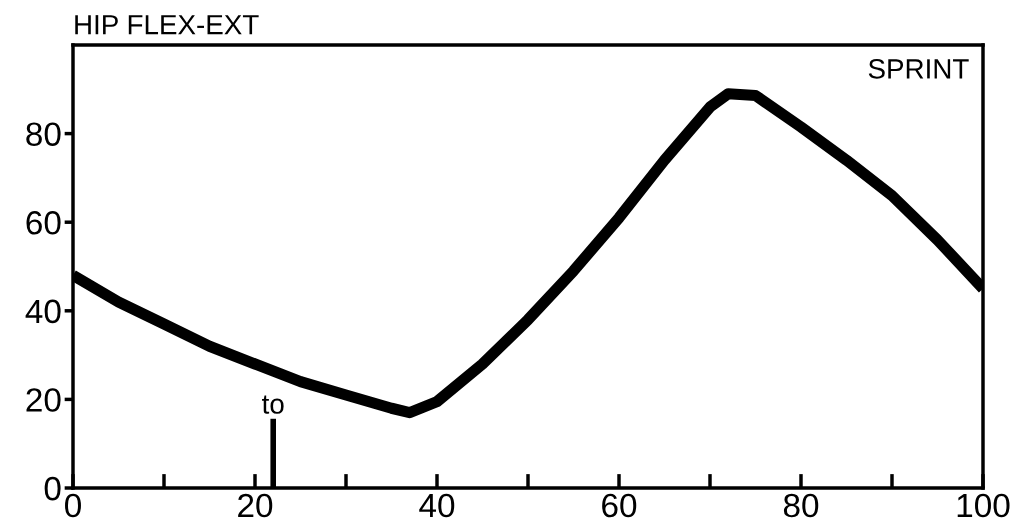  What do you see at coordinates (619, 505) in the screenshot?
I see `x-tick-label: 60` at bounding box center [619, 505].